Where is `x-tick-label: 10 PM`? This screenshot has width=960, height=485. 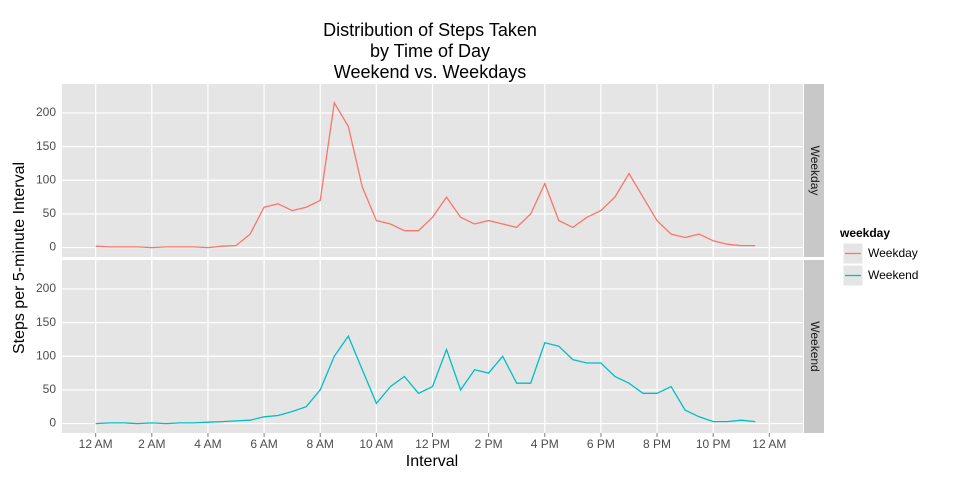
x-tick-label: 10 PM is located at coordinates (713, 444).